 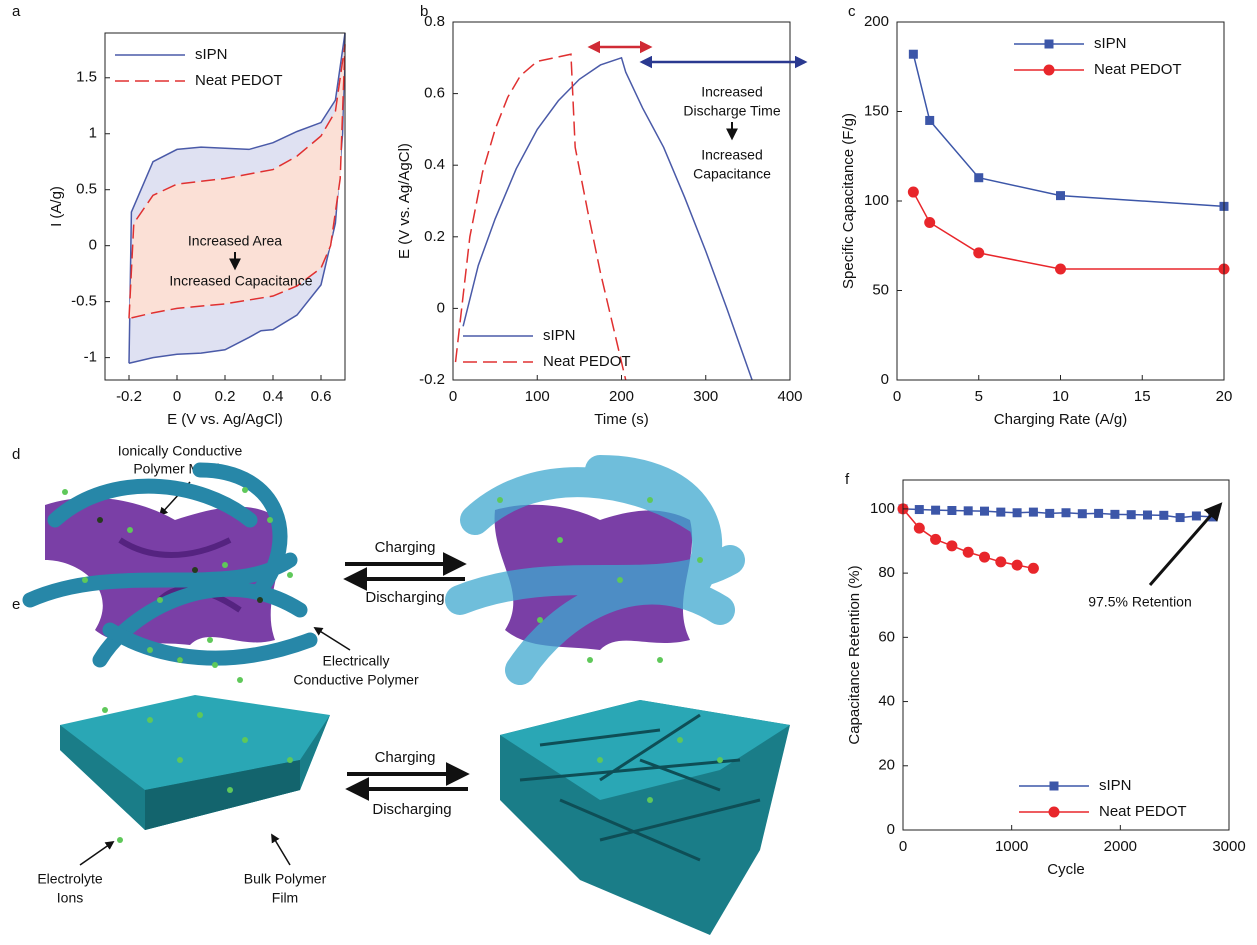 I want to click on y-tick-label: 60, so click(x=886, y=636).